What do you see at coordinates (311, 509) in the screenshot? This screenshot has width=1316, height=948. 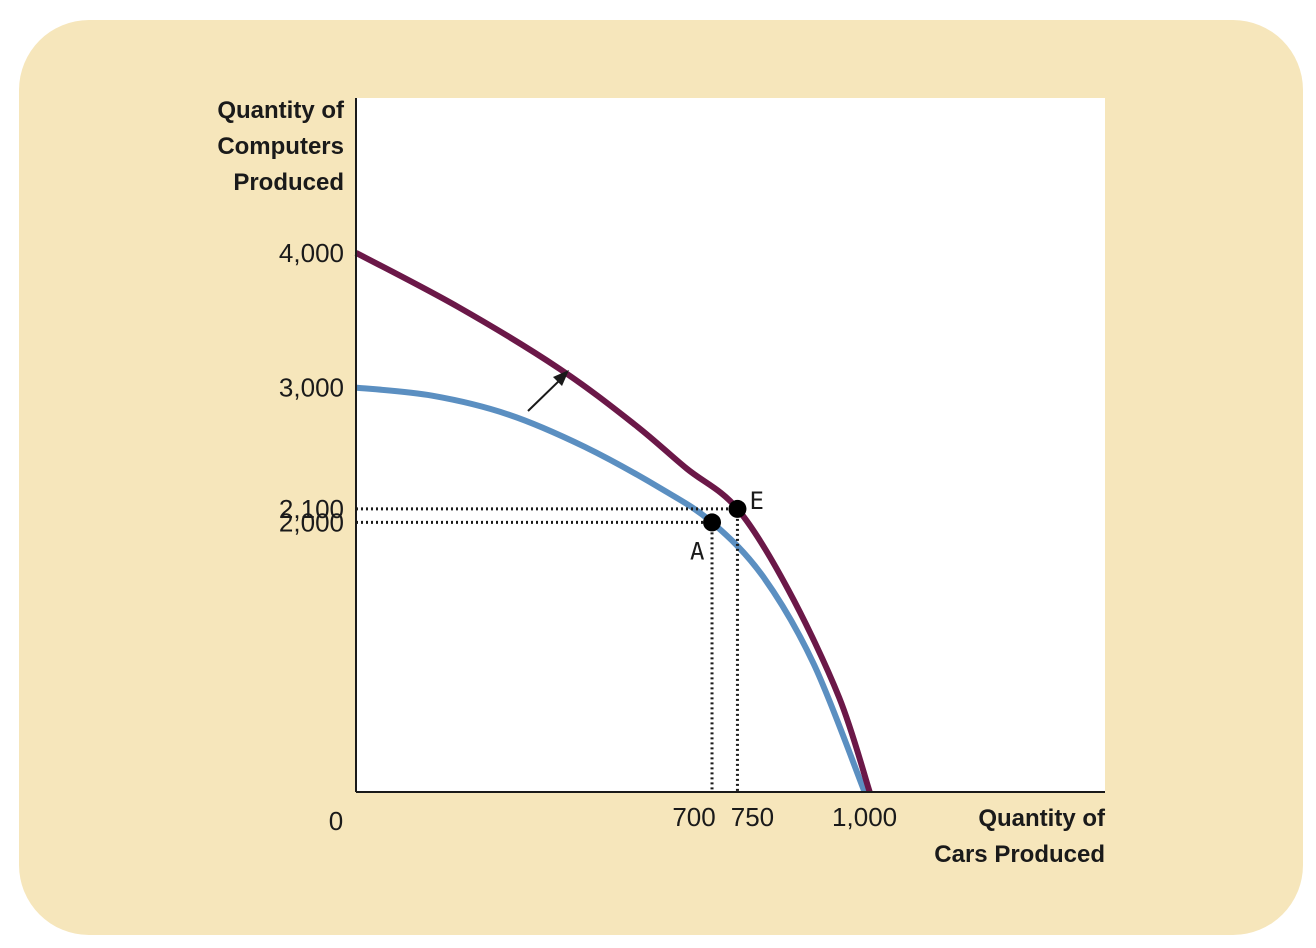 I see `y-tick-label-2100: 2,100` at bounding box center [311, 509].